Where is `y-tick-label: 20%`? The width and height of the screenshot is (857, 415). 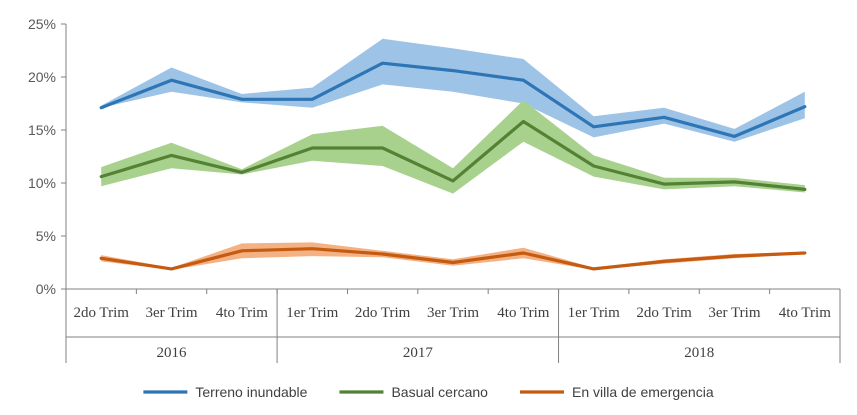
y-tick-label: 20% is located at coordinates (42, 77).